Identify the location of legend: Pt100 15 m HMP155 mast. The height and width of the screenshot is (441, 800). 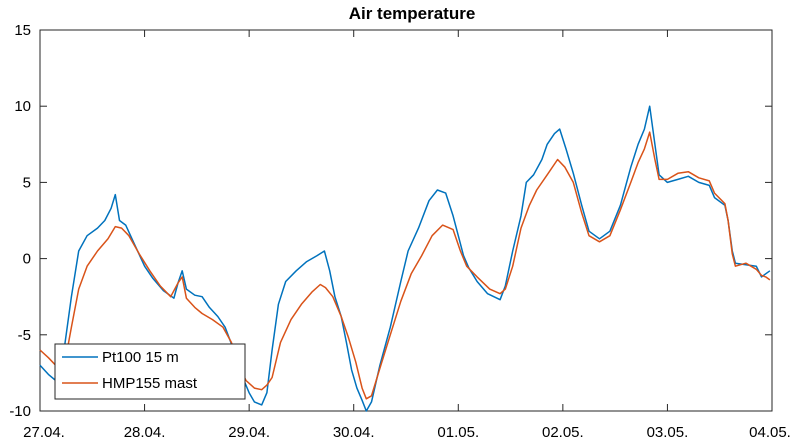
(150, 371).